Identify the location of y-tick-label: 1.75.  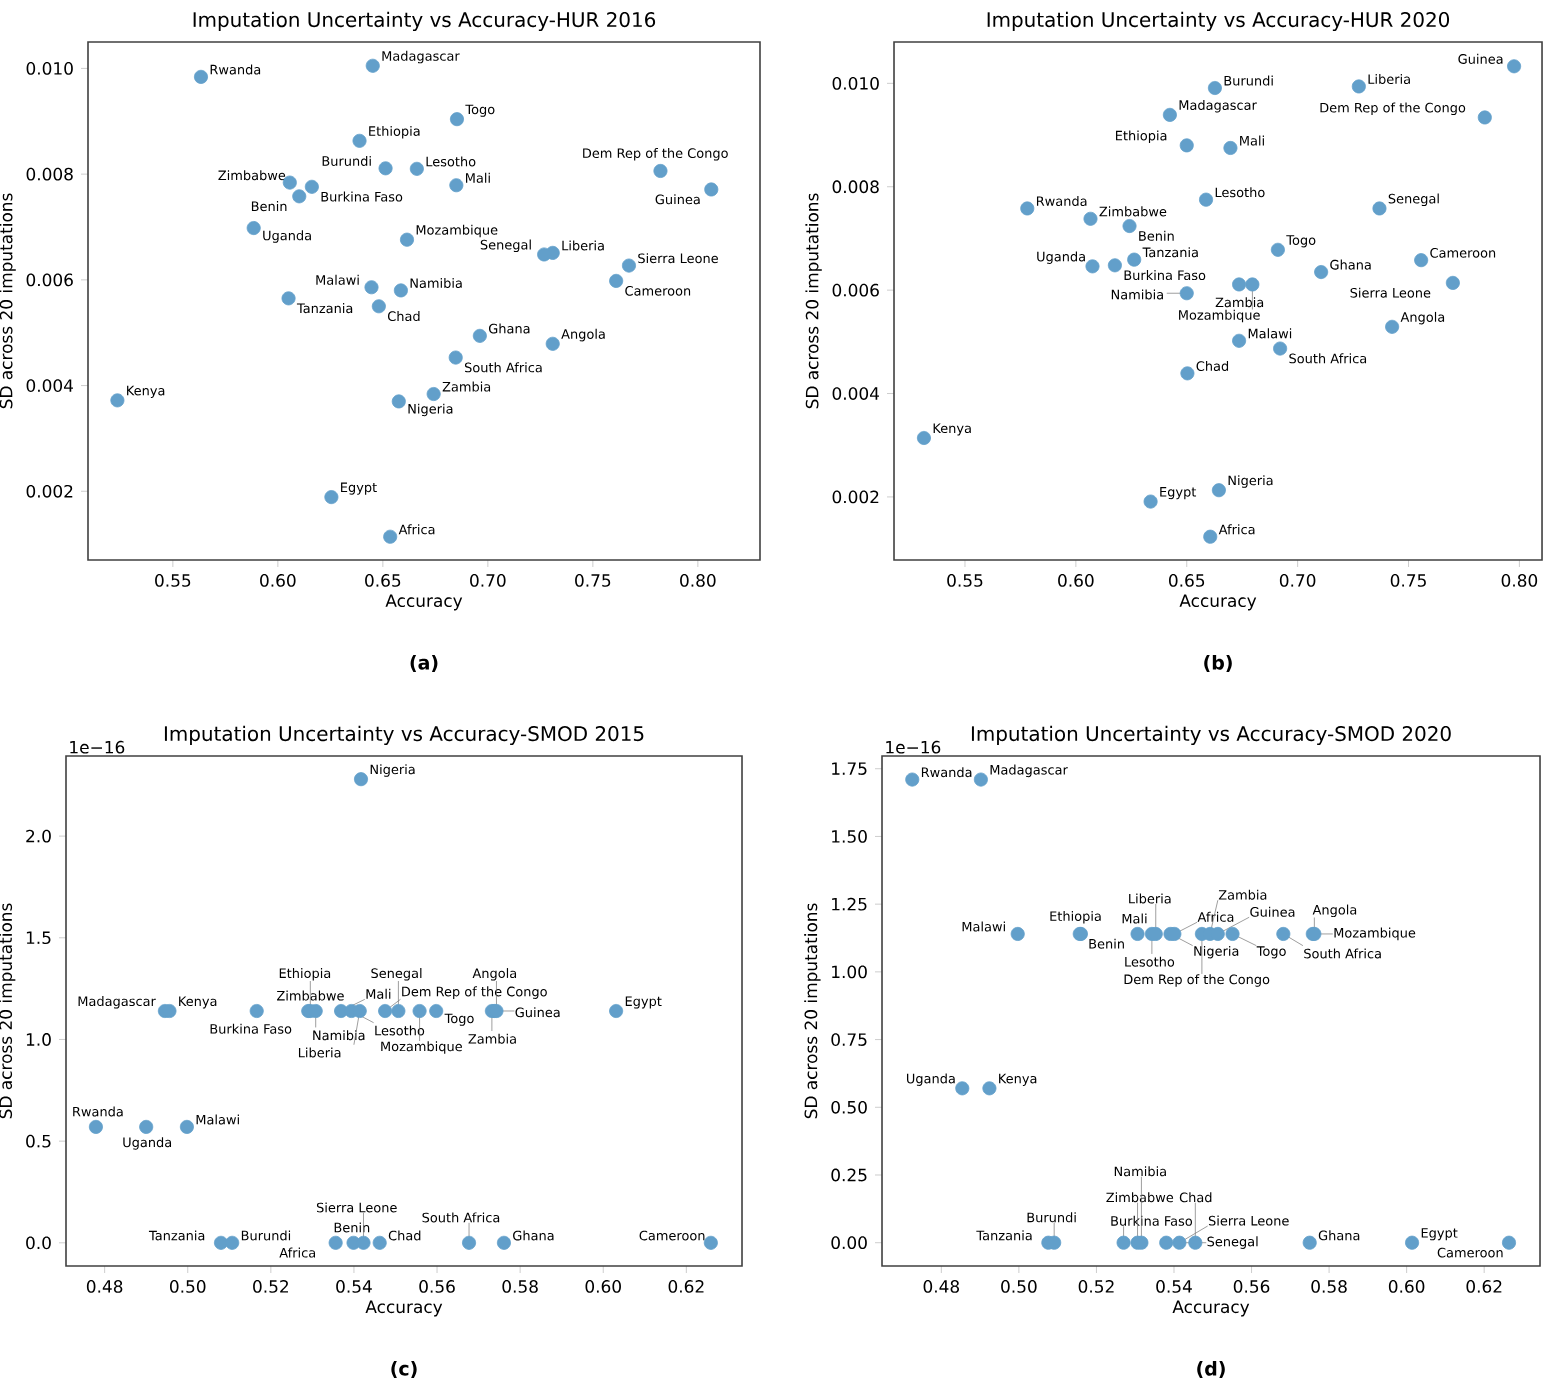
(849, 769).